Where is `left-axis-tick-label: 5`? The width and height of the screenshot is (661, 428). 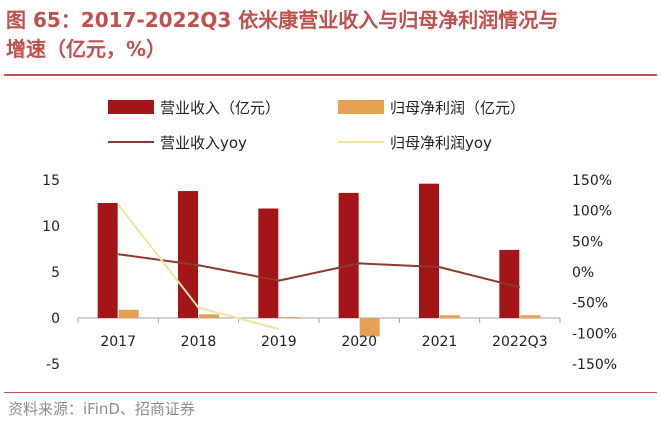
left-axis-tick-label: 5 is located at coordinates (55, 273).